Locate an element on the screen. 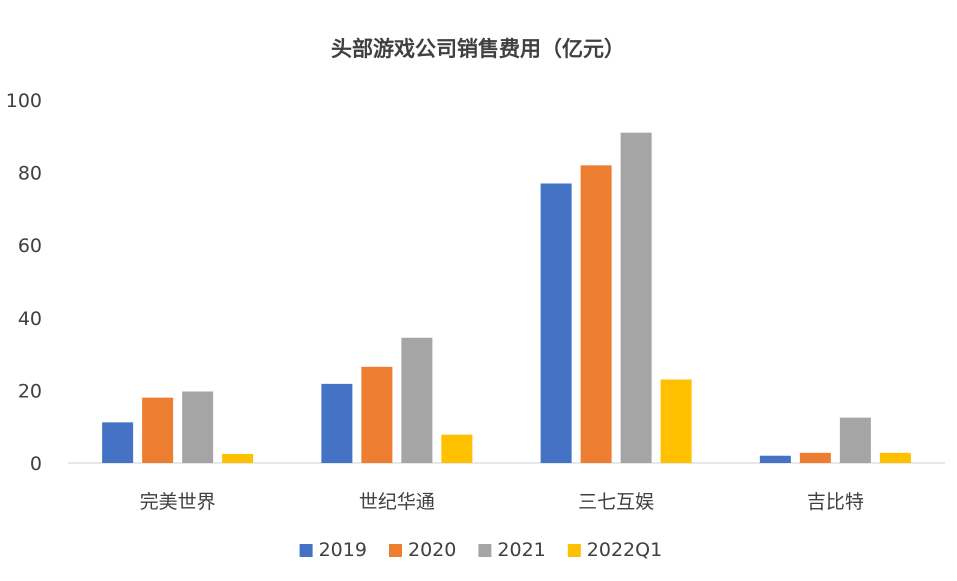 This screenshot has width=957, height=581. legend-swatch-2022Q1 is located at coordinates (574, 550).